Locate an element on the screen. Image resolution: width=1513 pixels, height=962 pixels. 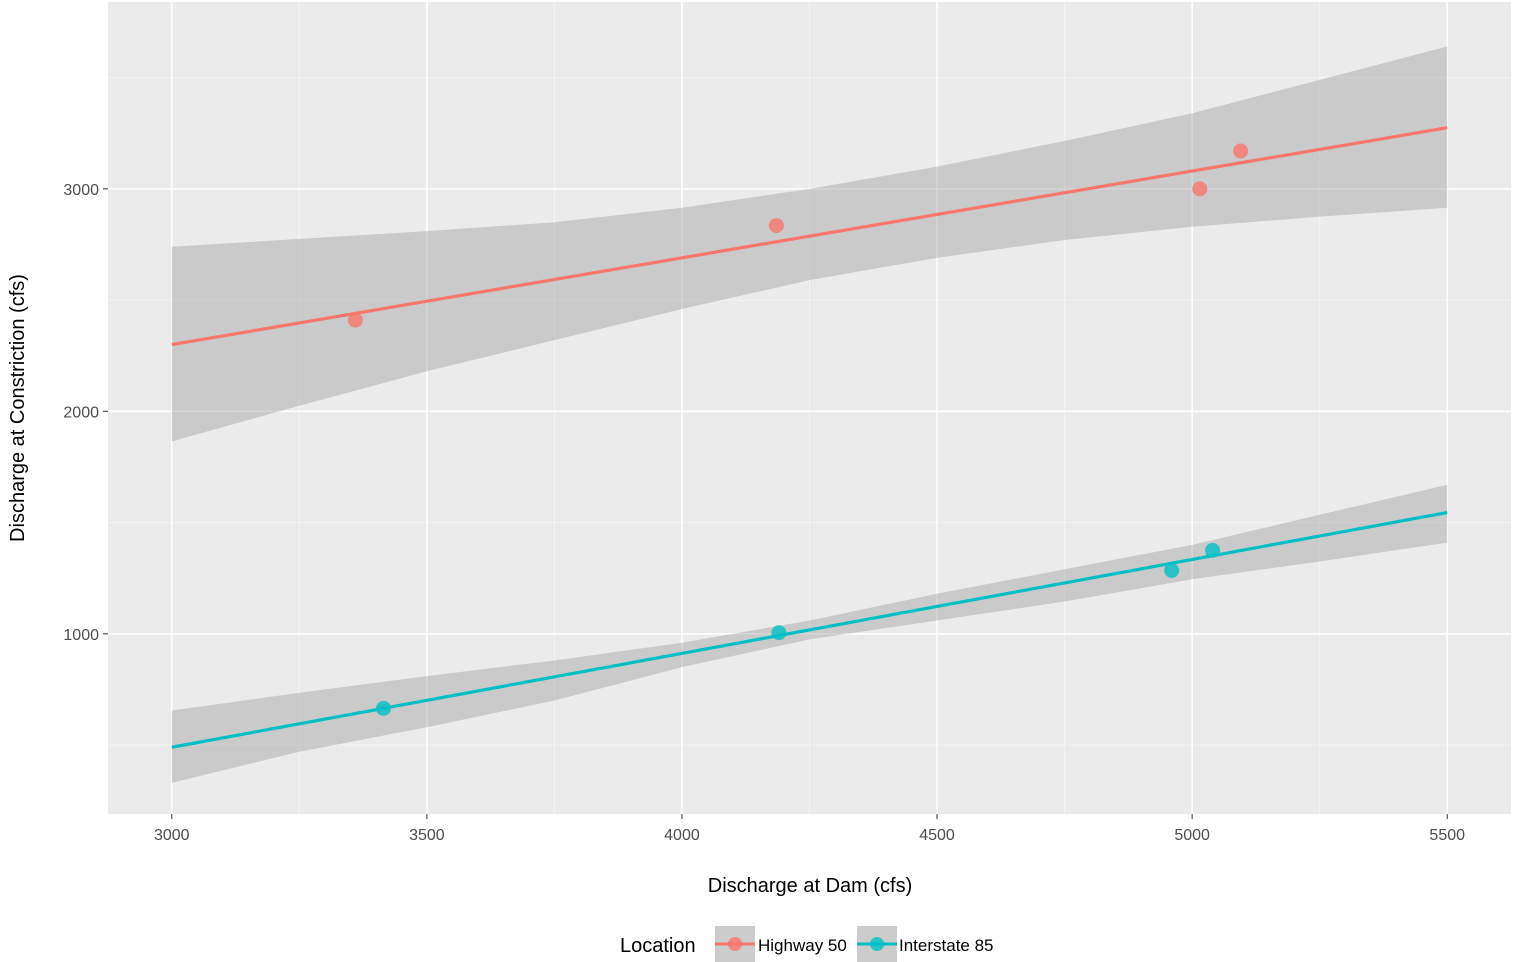
legend-label-highway-50: Highway 50 is located at coordinates (802, 945).